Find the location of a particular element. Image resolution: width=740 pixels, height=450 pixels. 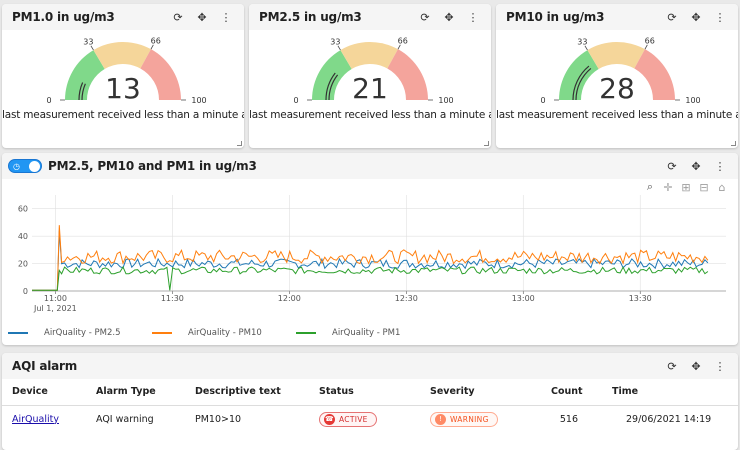

legend-label: AirQuality - PM2.5 is located at coordinates (82, 333).